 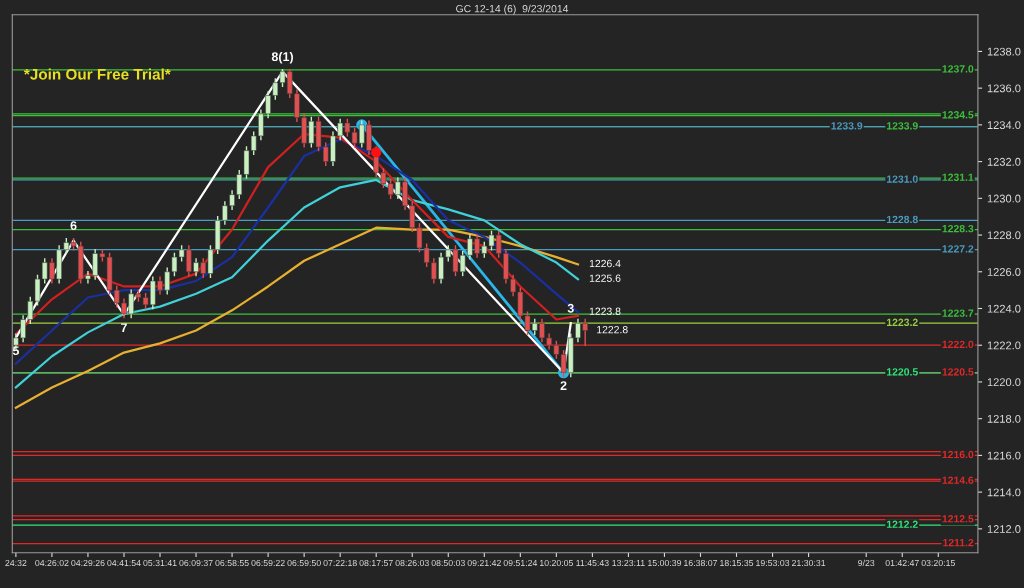 What do you see at coordinates (958, 115) in the screenshot?
I see `ref-line-label: 1234.5` at bounding box center [958, 115].